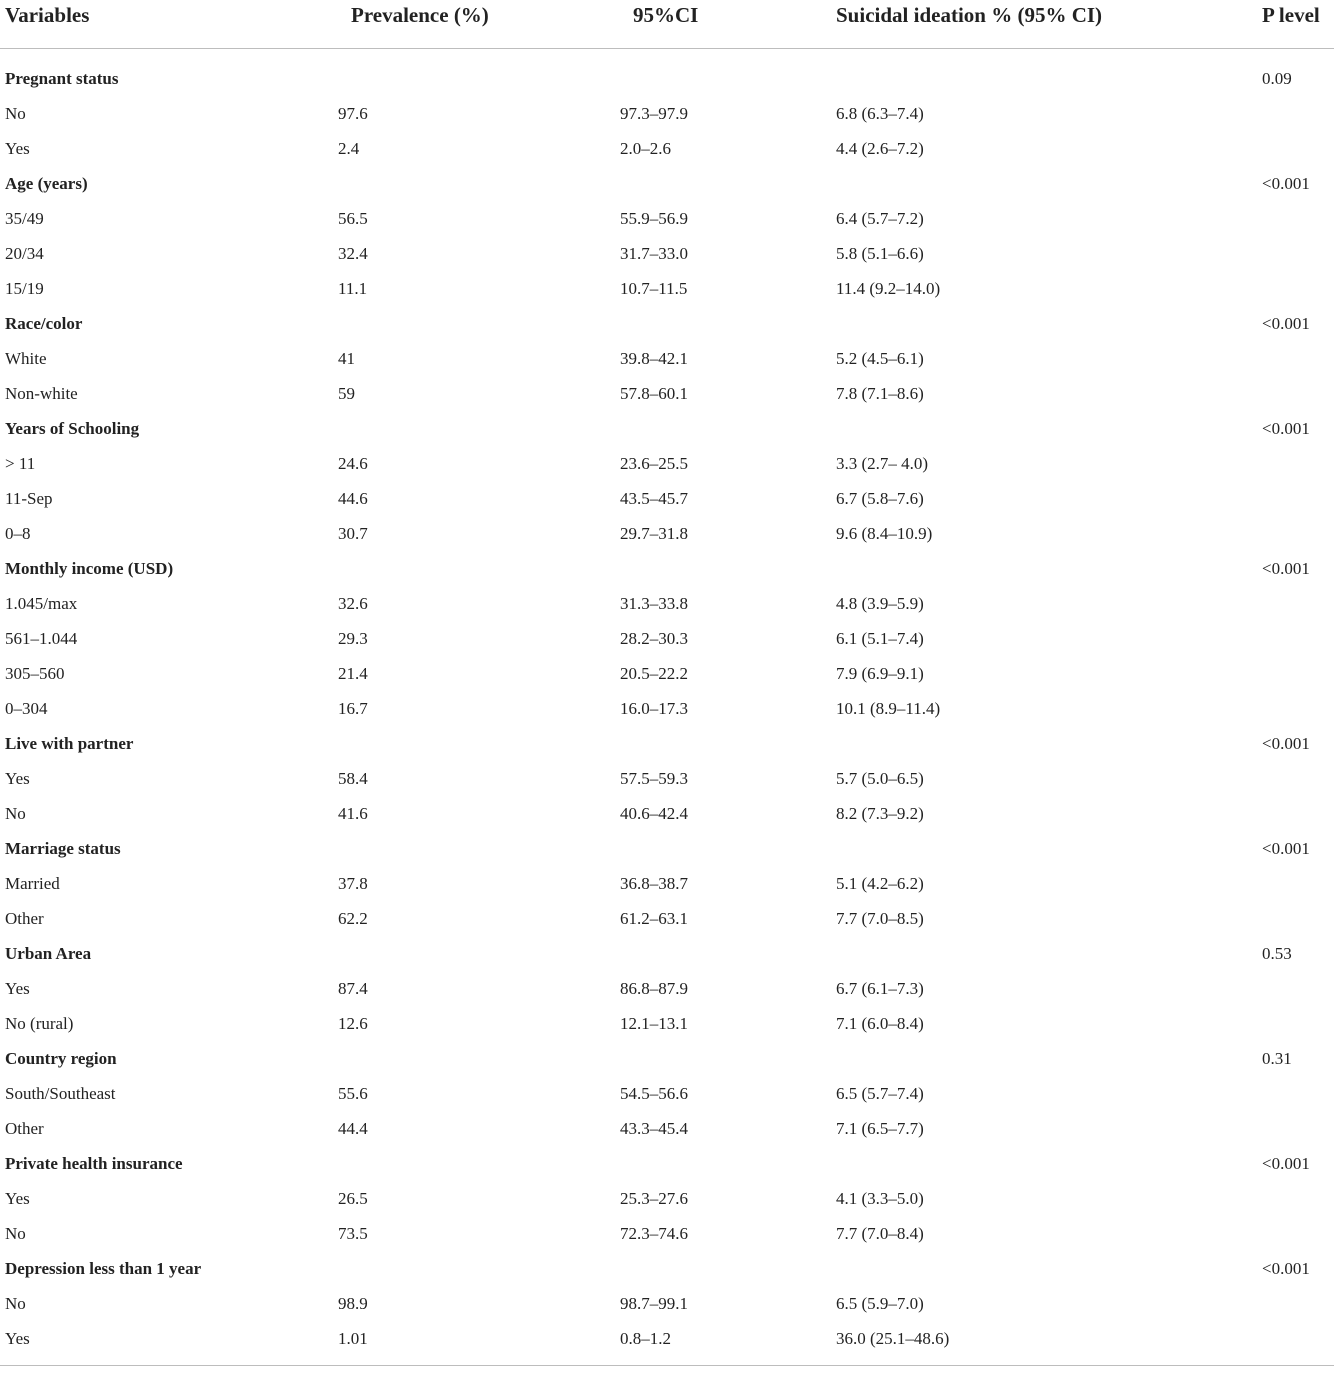 Image resolution: width=1334 pixels, height=1373 pixels. Describe the element at coordinates (667, 323) in the screenshot. I see `group-row: Race/color <0.001` at that location.